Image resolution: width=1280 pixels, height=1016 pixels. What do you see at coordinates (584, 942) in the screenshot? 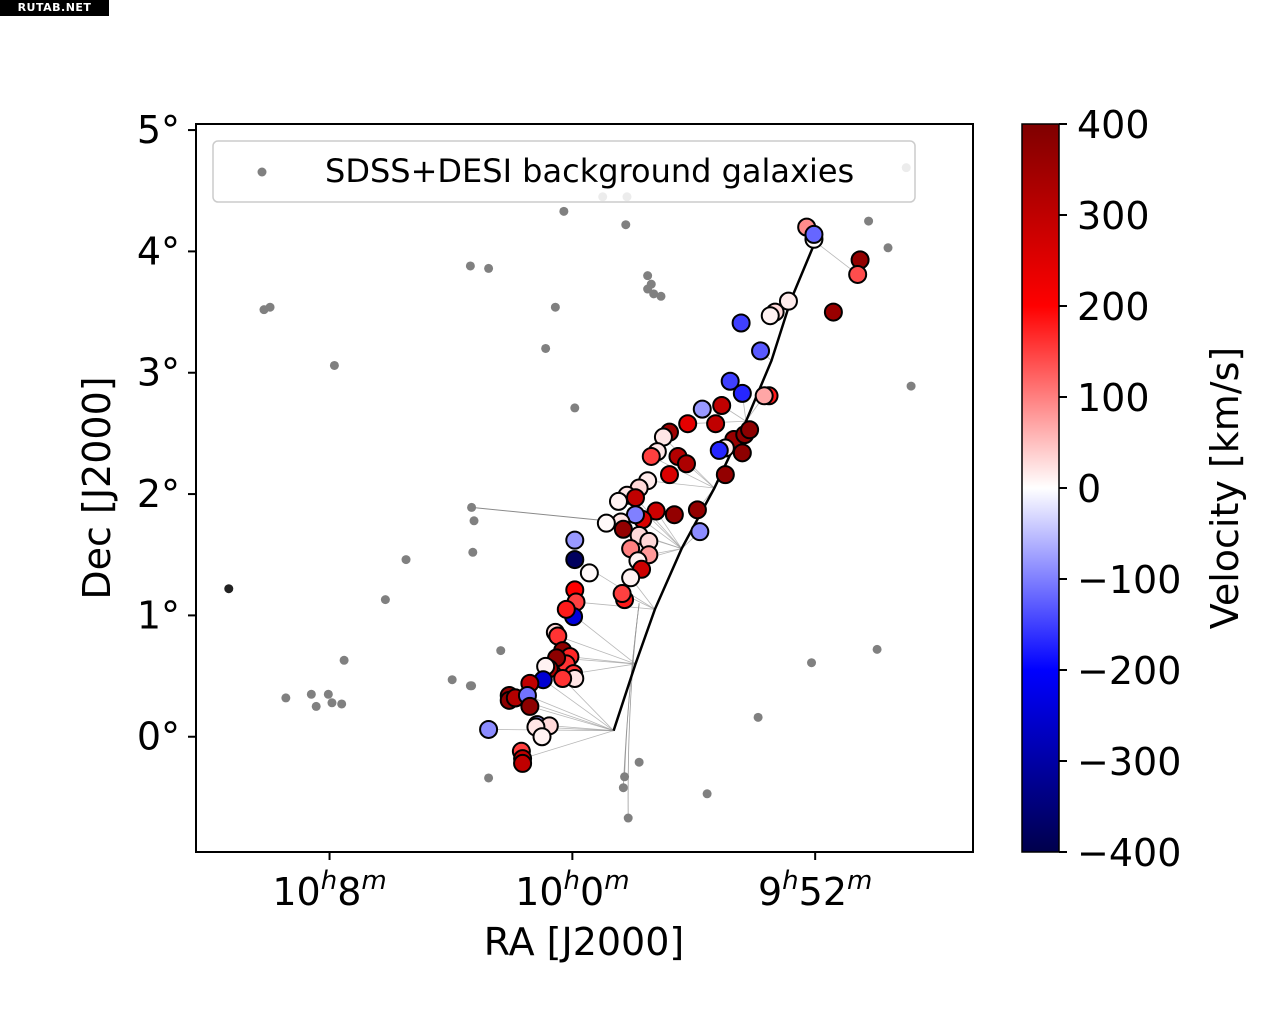
I see `x-axis-title: RA [J2000]` at bounding box center [584, 942].